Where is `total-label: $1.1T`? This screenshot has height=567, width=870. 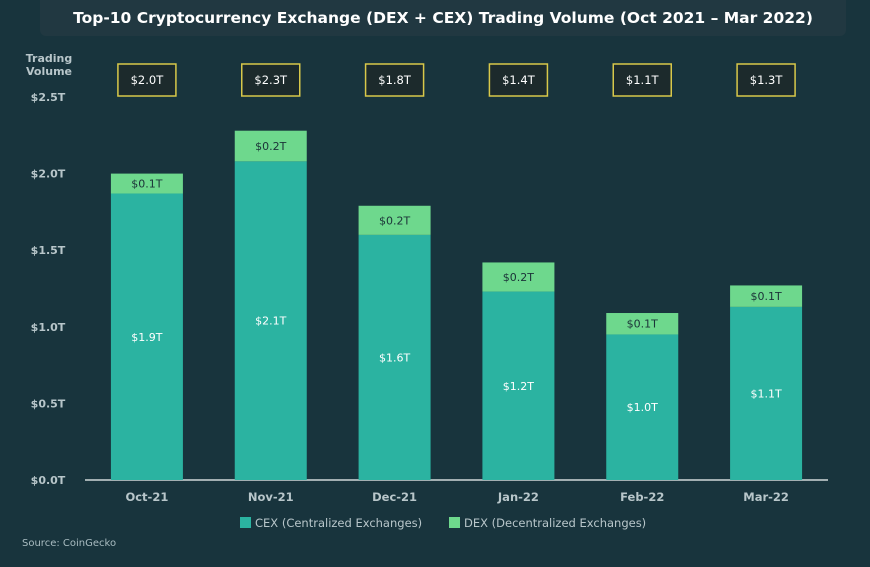
total-label: $1.1T is located at coordinates (643, 80).